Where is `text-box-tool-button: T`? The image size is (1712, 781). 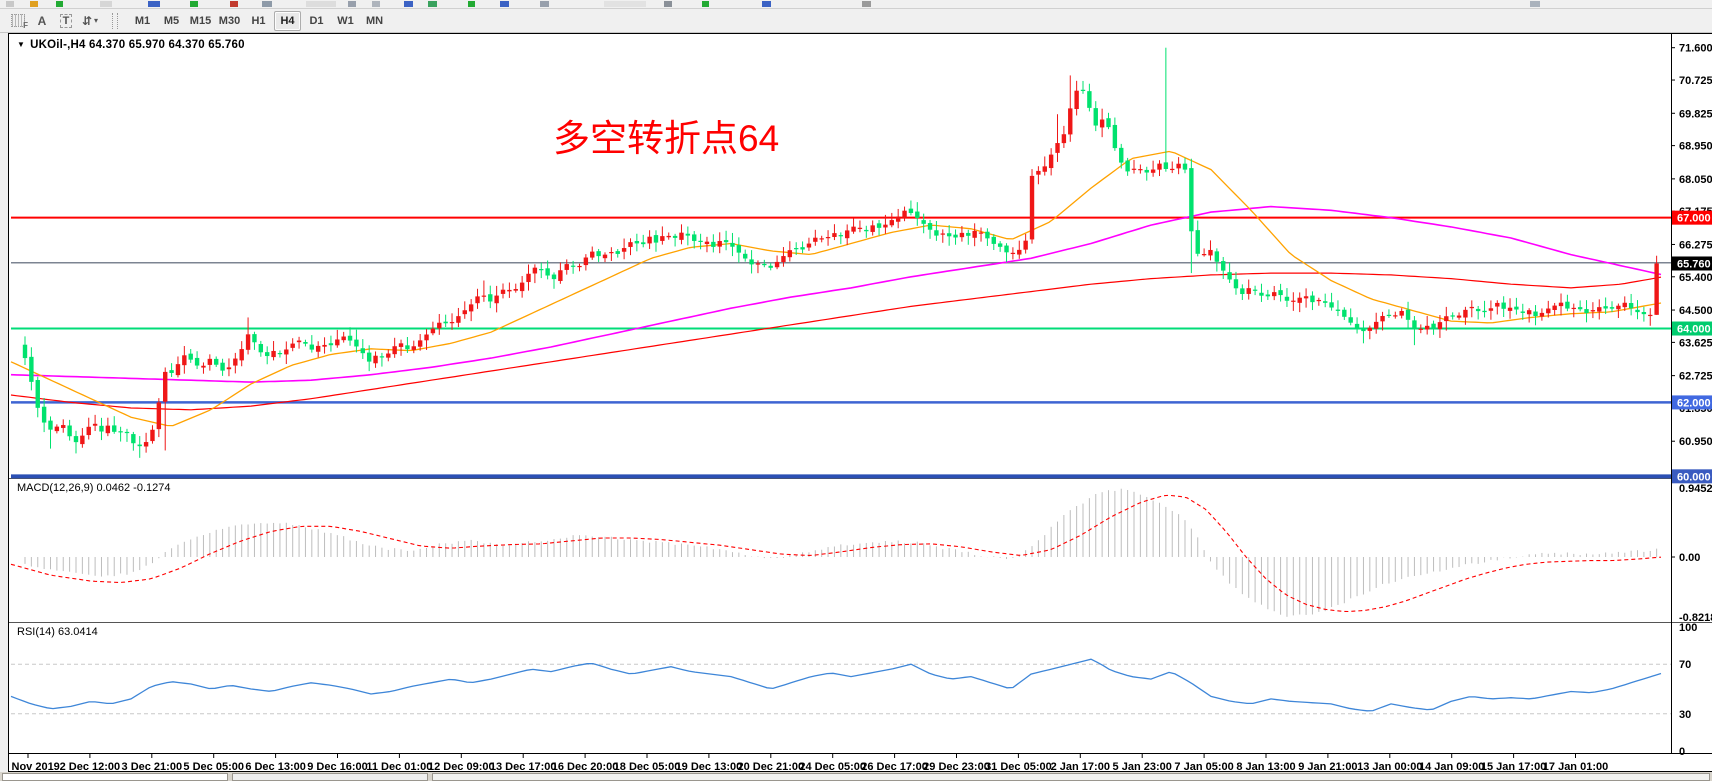 text-box-tool-button: T is located at coordinates (66, 20).